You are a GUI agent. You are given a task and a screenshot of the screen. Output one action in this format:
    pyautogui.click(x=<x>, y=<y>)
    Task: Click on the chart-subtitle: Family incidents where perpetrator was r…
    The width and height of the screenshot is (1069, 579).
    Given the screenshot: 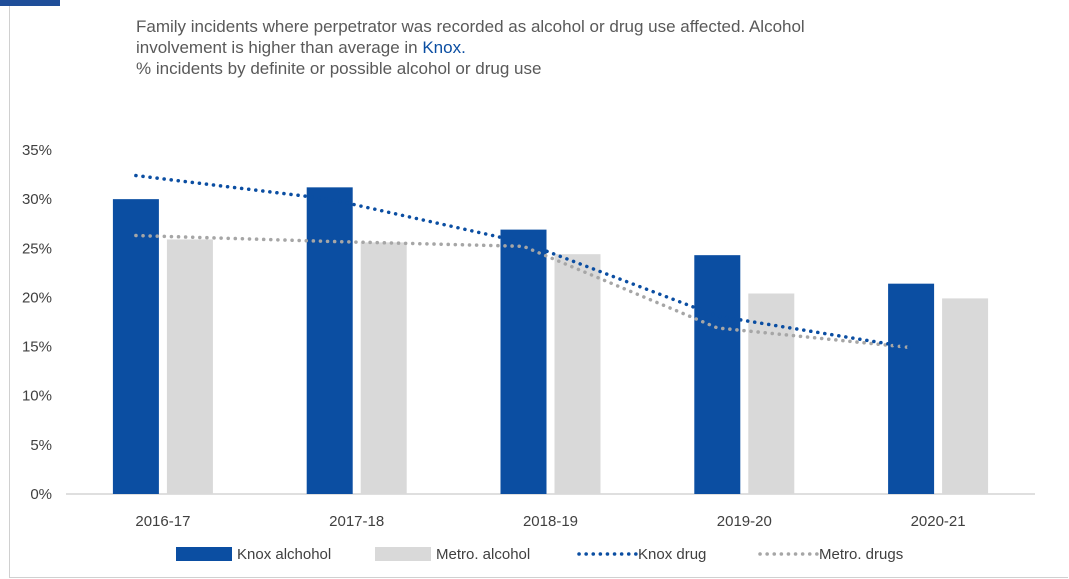 What is the action you would take?
    pyautogui.click(x=566, y=47)
    